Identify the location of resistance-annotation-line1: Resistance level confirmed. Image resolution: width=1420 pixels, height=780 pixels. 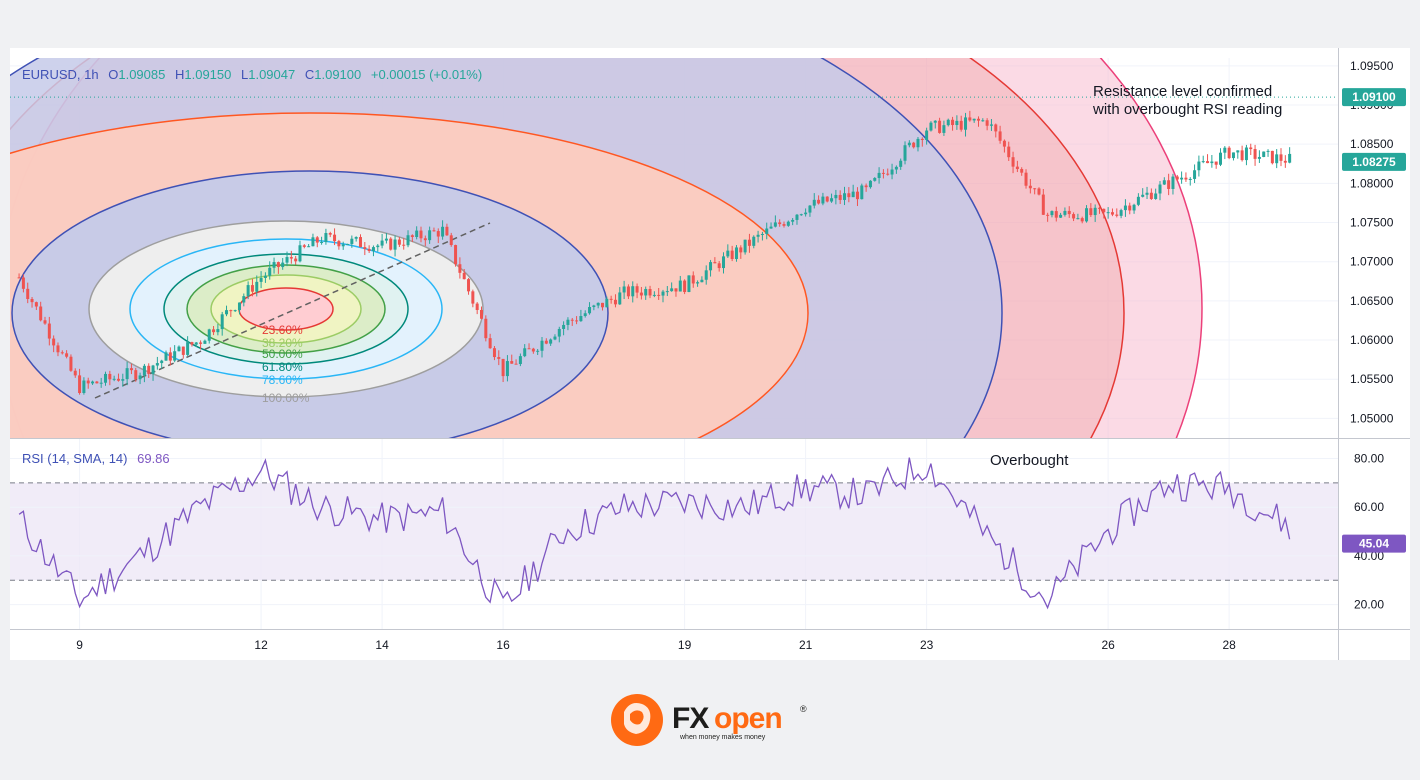
(1182, 91).